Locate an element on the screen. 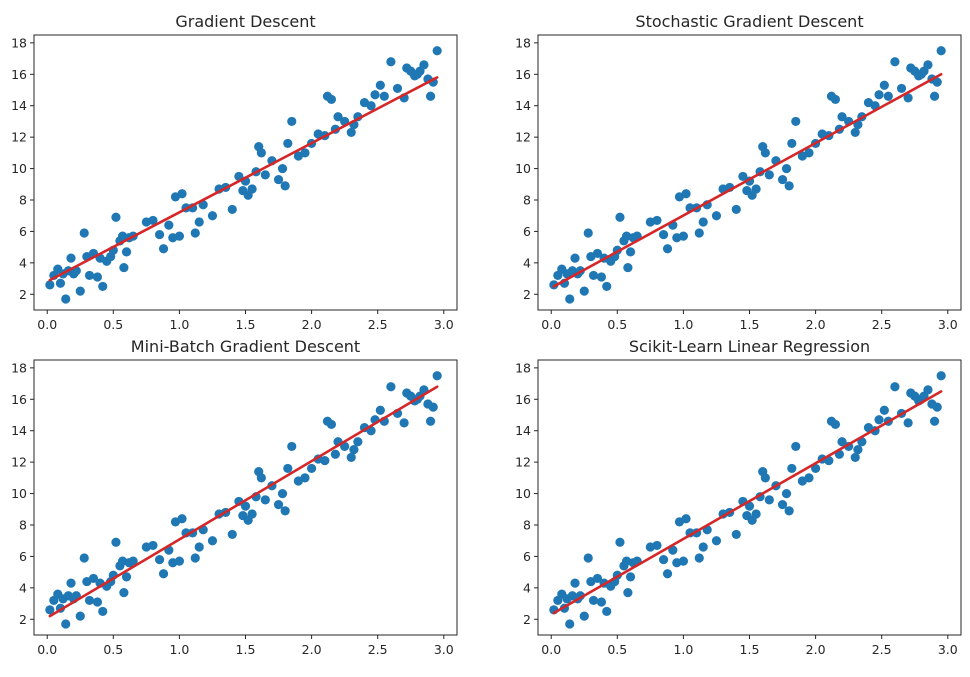  y-tick-label: 8 is located at coordinates (23, 200).